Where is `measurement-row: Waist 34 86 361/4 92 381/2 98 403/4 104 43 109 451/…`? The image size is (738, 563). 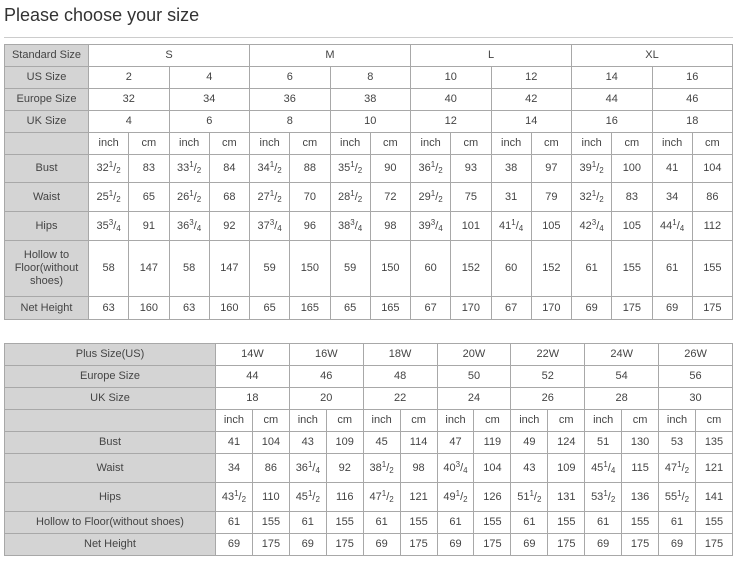
measurement-row: Waist 34 86 361/4 92 381/2 98 403/4 104 43 109 451/… is located at coordinates (369, 468).